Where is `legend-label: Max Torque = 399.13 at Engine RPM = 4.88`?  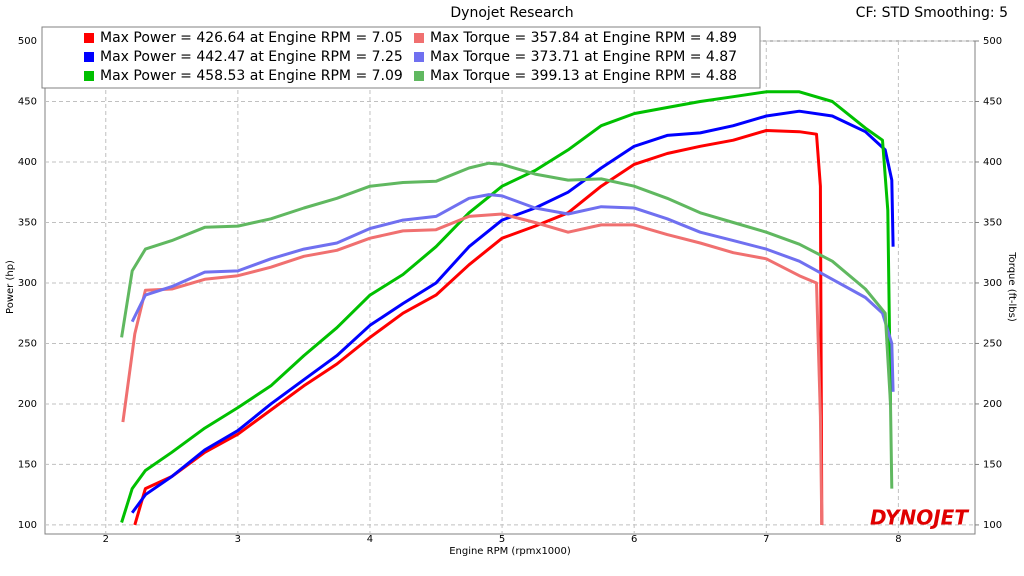 legend-label: Max Torque = 399.13 at Engine RPM = 4.88 is located at coordinates (583, 76).